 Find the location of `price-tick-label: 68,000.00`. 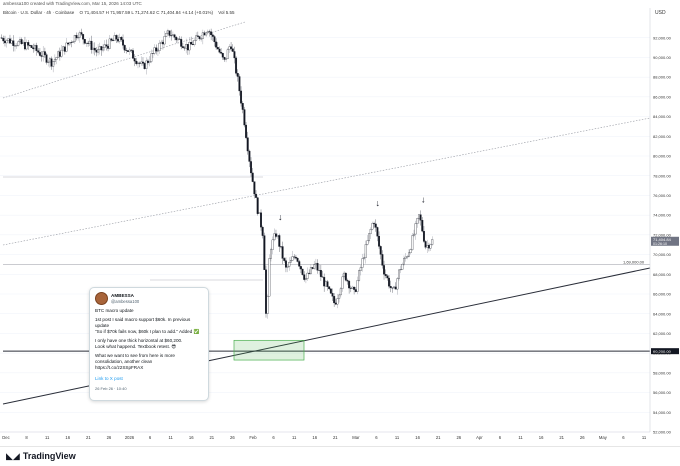

price-tick-label: 68,000.00 is located at coordinates (662, 274).